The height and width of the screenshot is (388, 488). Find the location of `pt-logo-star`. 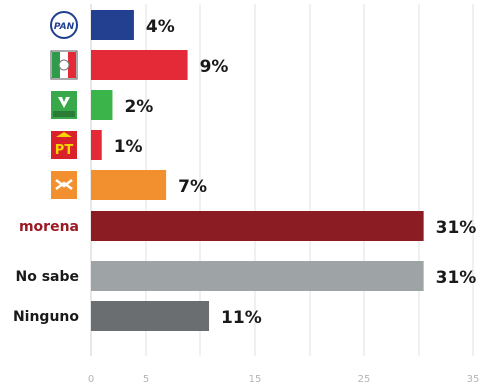

pt-logo-star is located at coordinates (64, 134).